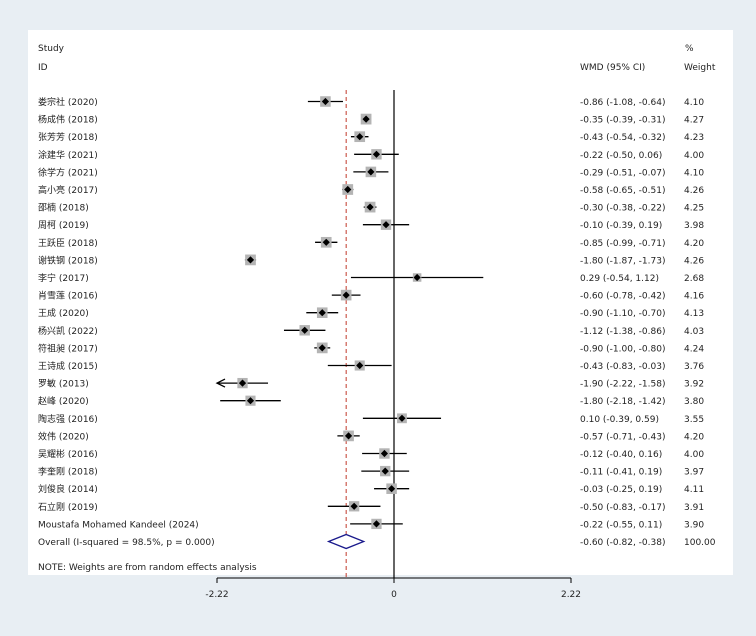  I want to click on study-label: 李宁 (2017), so click(63, 278).